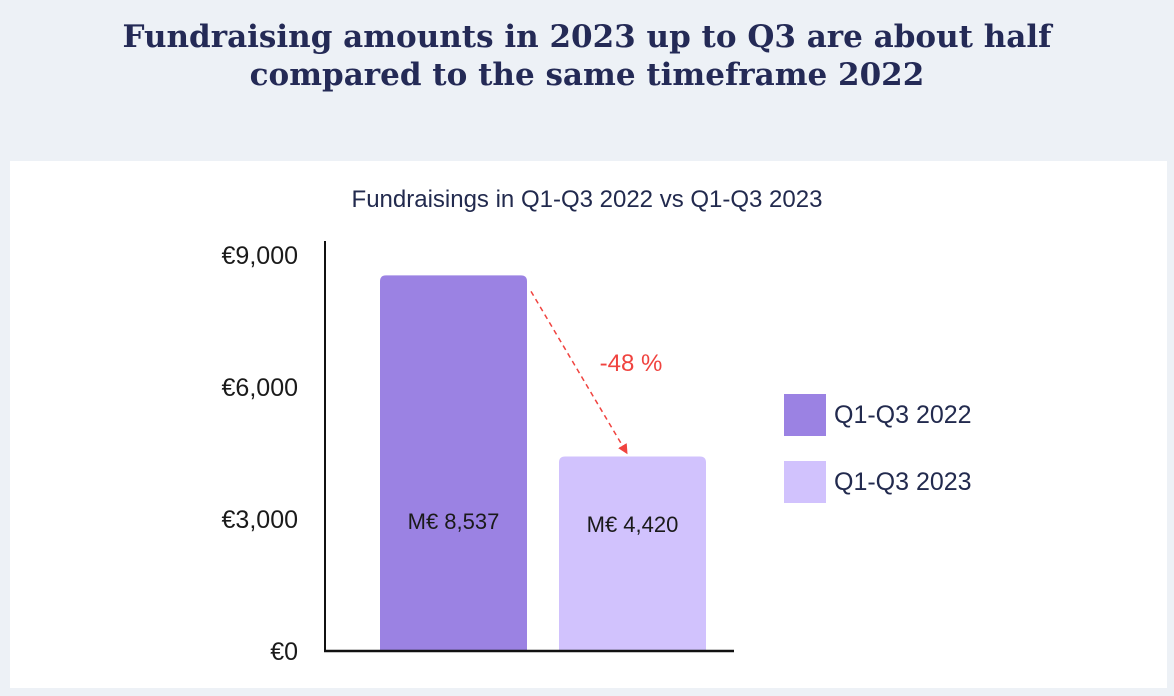 The width and height of the screenshot is (1174, 696). Describe the element at coordinates (454, 521) in the screenshot. I see `bar-data-label: M€ 8,537` at that location.